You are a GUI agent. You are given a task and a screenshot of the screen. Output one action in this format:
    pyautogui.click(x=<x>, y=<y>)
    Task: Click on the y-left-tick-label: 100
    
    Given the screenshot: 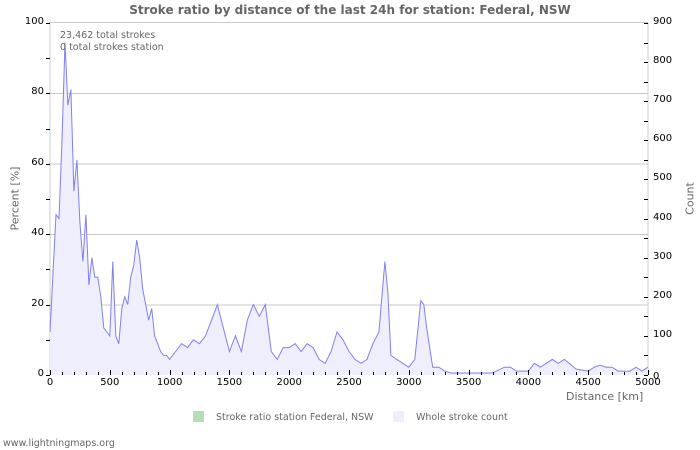 What is the action you would take?
    pyautogui.click(x=34, y=21)
    